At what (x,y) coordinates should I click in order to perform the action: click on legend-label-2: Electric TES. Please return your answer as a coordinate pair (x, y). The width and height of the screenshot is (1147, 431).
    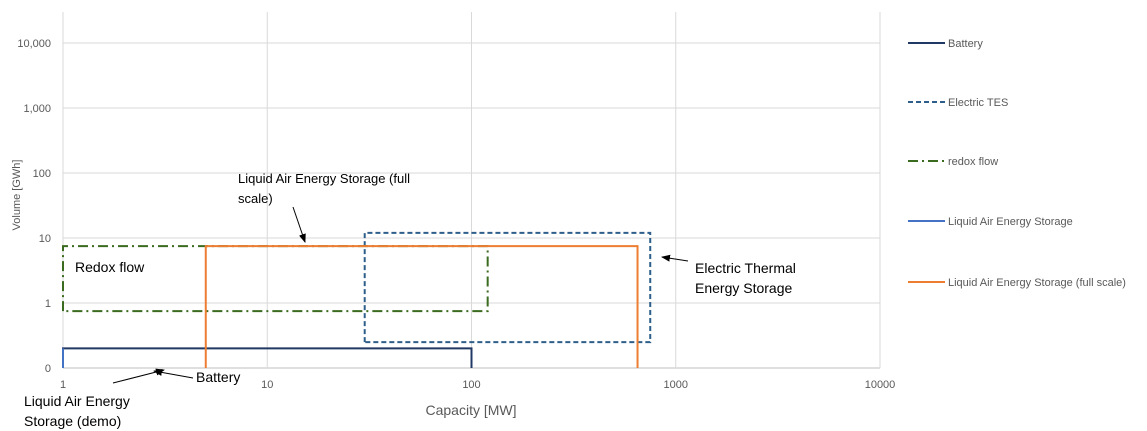
    Looking at the image, I should click on (978, 103).